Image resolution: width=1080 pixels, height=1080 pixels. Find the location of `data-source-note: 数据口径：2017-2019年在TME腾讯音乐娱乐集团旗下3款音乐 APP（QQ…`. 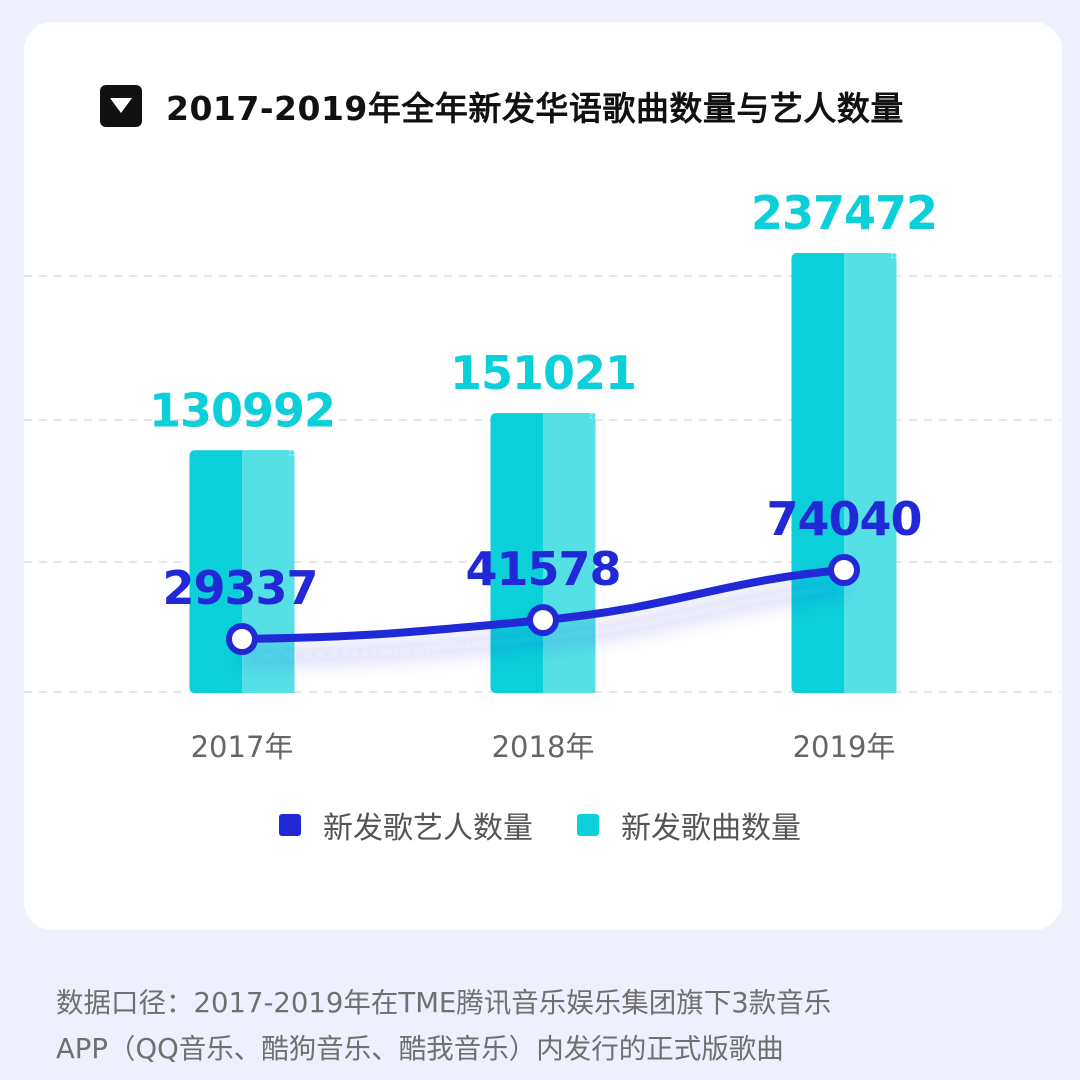

data-source-note: 数据口径：2017-2019年在TME腾讯音乐娱乐集团旗下3款音乐 APP（QQ… is located at coordinates (551, 1026).